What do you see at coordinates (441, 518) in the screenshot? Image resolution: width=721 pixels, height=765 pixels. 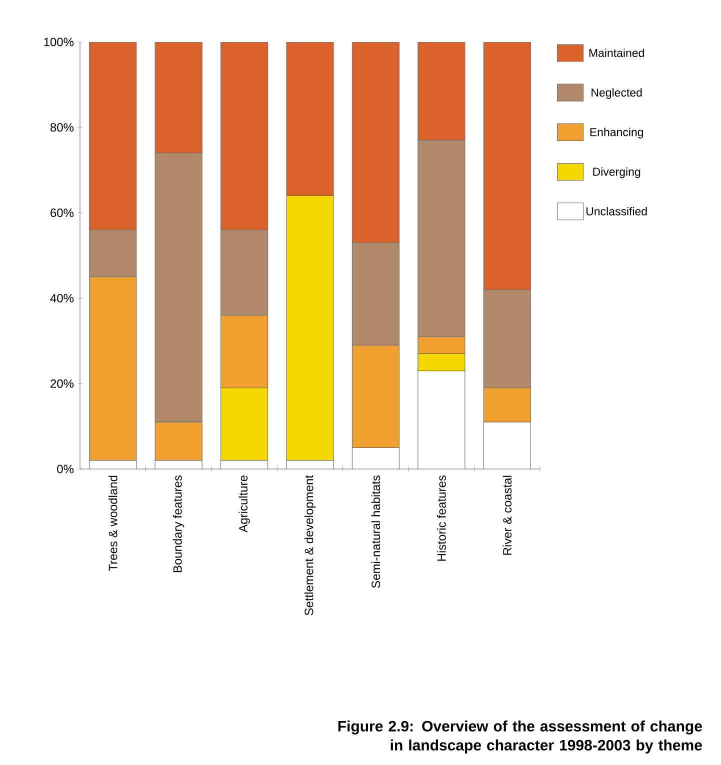 I see `x-tick-label: Historic features` at bounding box center [441, 518].